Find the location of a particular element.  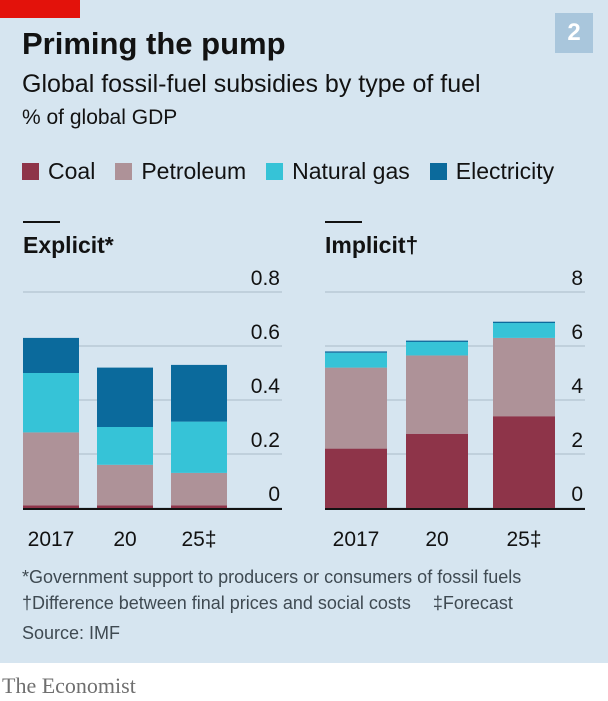

y-tick-label: 0.2 is located at coordinates (265, 440).